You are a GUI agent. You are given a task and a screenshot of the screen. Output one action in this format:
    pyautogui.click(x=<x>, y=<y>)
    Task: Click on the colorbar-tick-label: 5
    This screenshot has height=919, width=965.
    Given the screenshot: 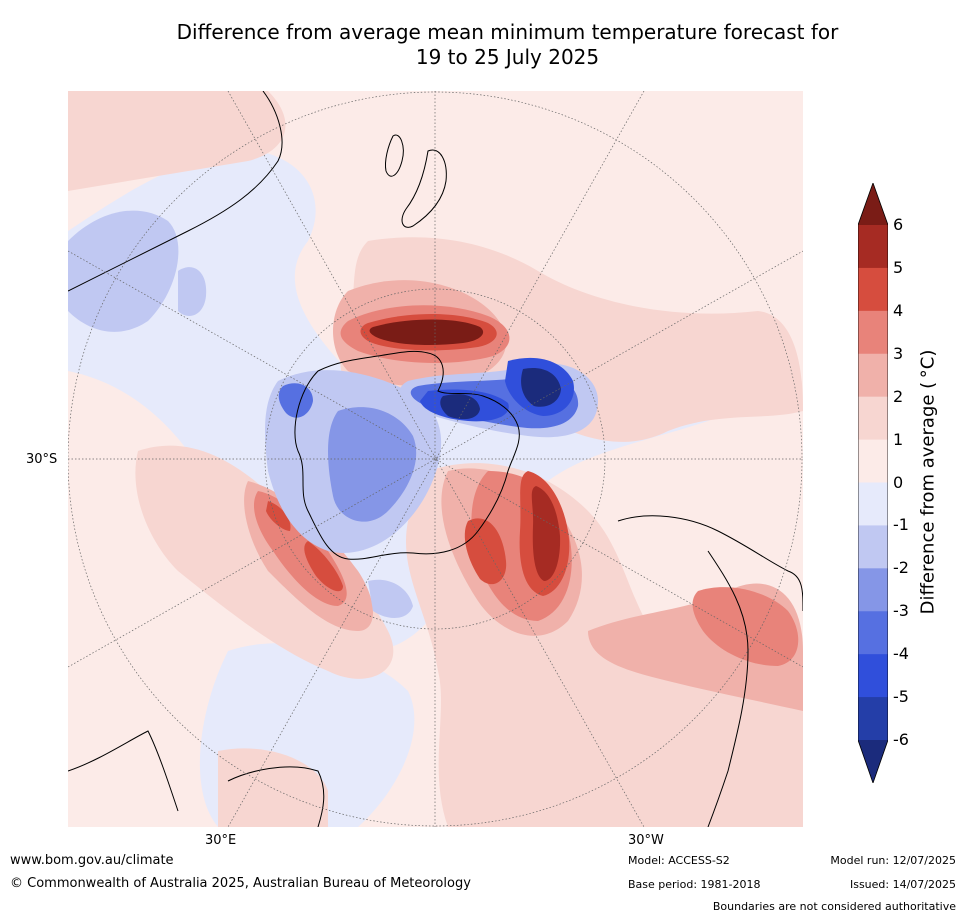 What is the action you would take?
    pyautogui.click(x=898, y=267)
    